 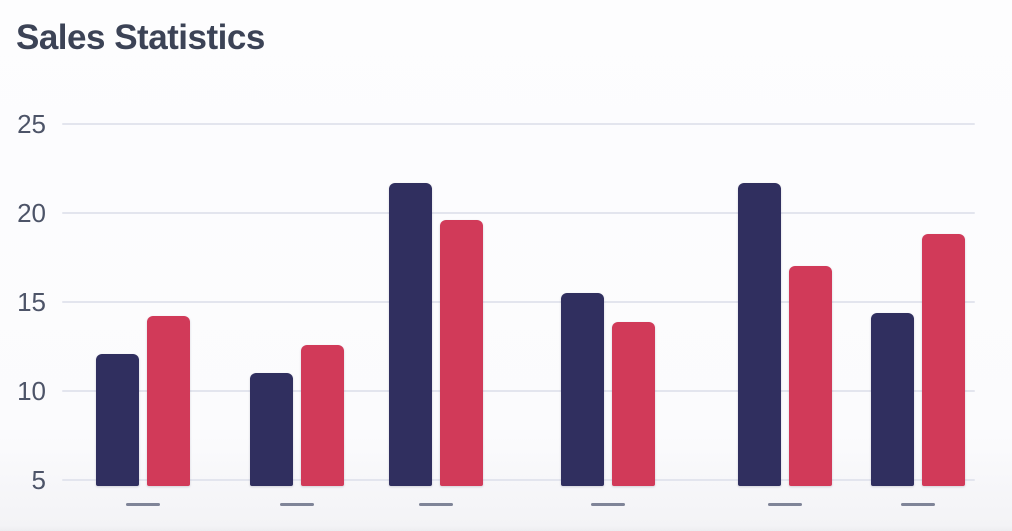 What do you see at coordinates (31, 213) in the screenshot?
I see `y-axis-tick-label: 20` at bounding box center [31, 213].